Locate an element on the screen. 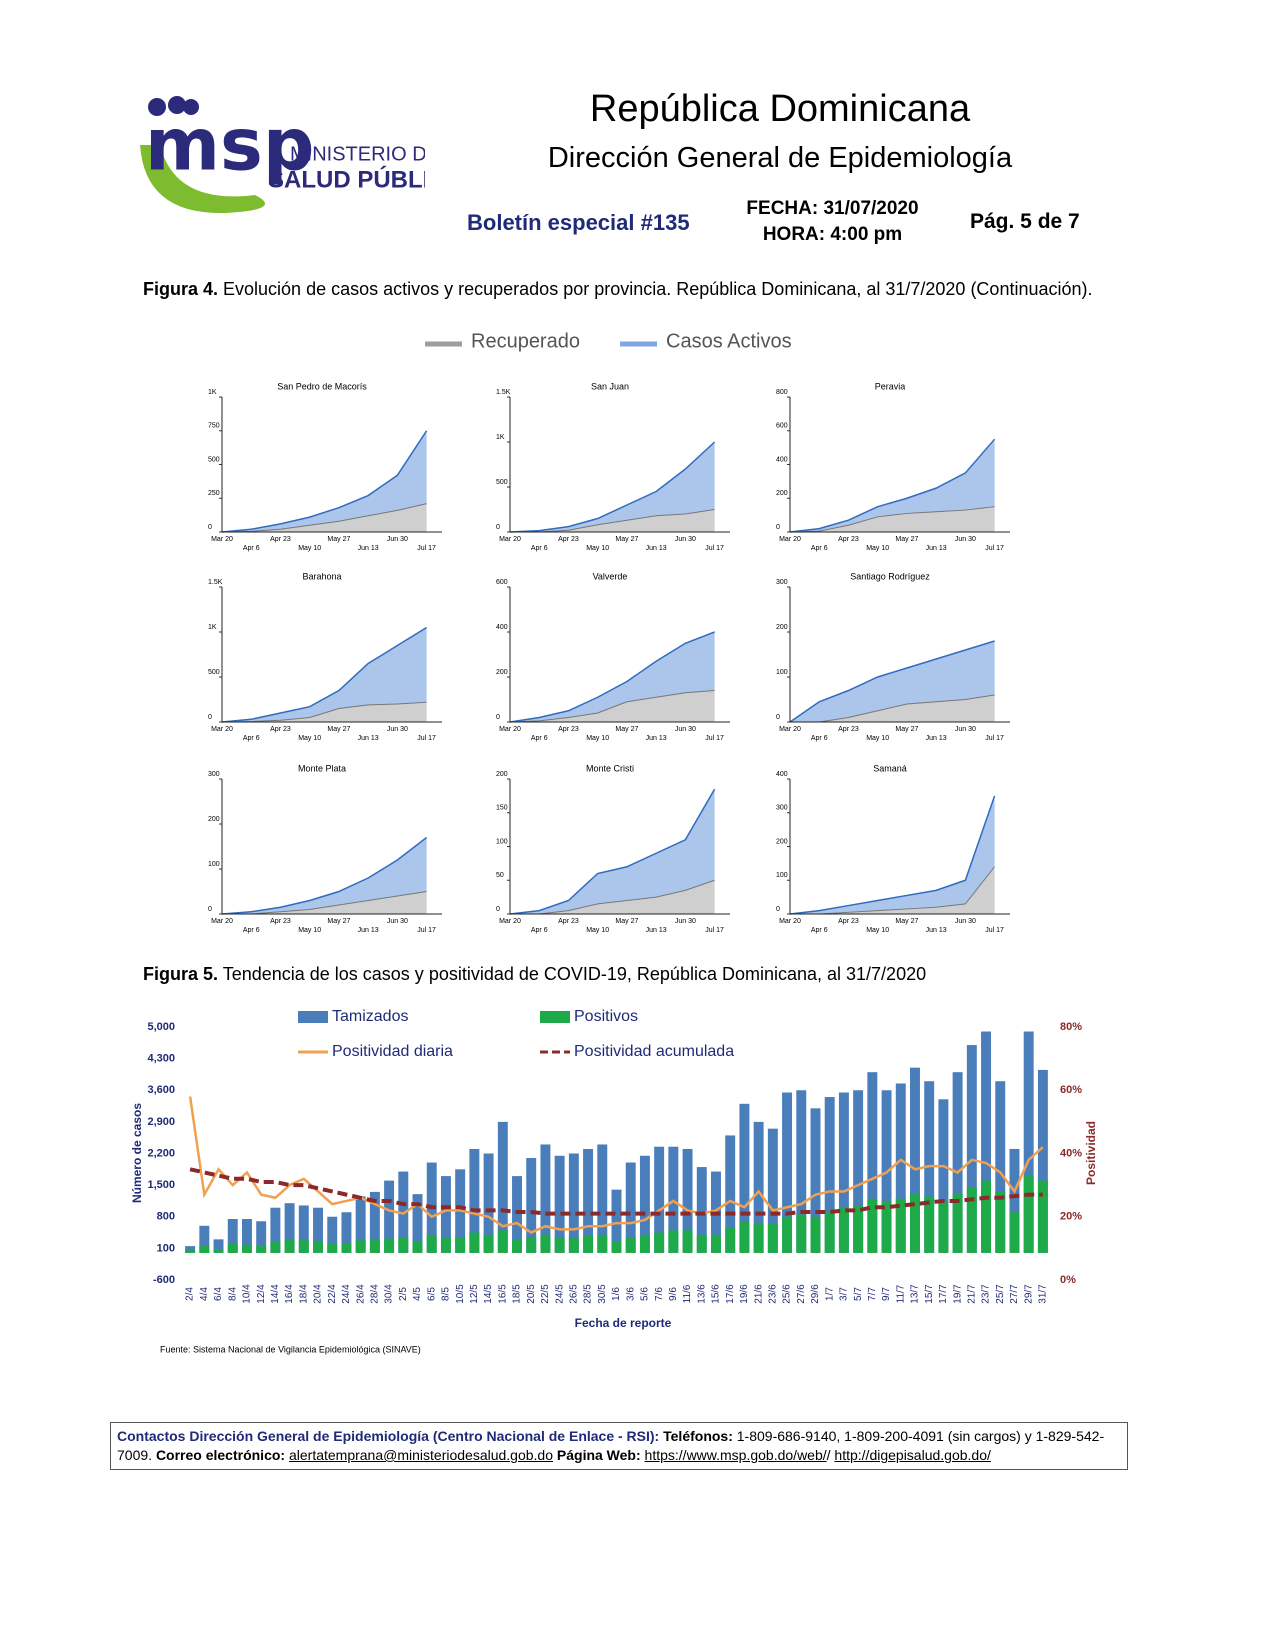 The image size is (1275, 1650). x-tick-label: 20/5 is located at coordinates (531, 1294).